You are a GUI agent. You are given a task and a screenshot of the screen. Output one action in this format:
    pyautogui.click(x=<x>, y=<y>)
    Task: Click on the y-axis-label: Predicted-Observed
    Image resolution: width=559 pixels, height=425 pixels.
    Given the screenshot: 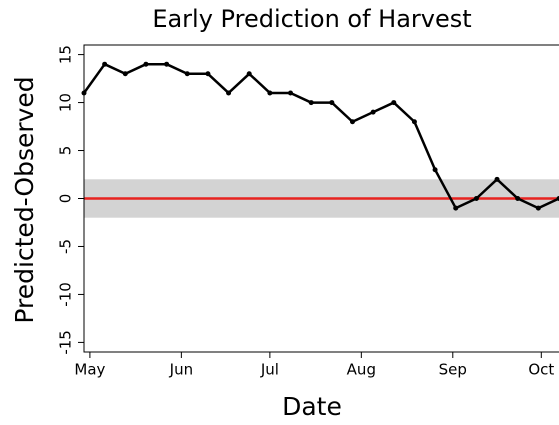 What is the action you would take?
    pyautogui.click(x=24, y=199)
    